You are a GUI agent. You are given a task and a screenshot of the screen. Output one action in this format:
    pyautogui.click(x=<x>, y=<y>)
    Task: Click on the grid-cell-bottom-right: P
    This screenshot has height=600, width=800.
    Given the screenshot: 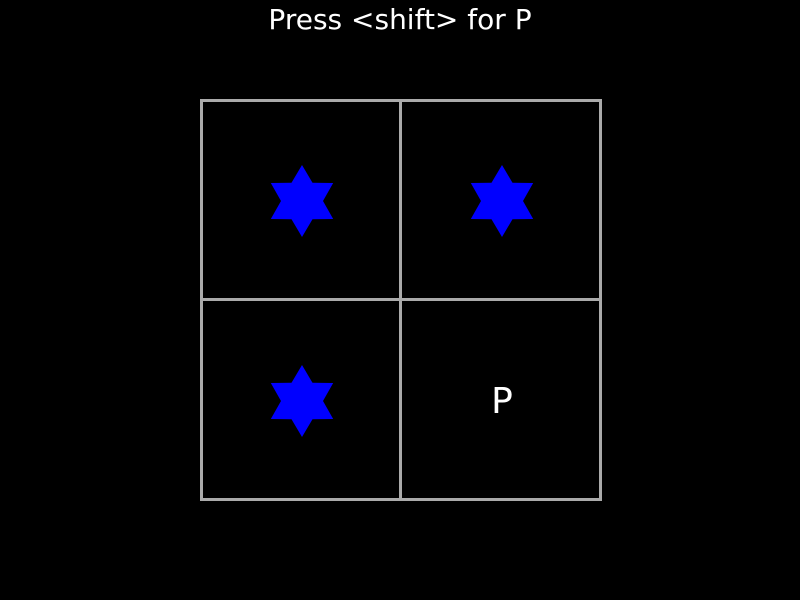 What is the action you would take?
    pyautogui.click(x=502, y=401)
    